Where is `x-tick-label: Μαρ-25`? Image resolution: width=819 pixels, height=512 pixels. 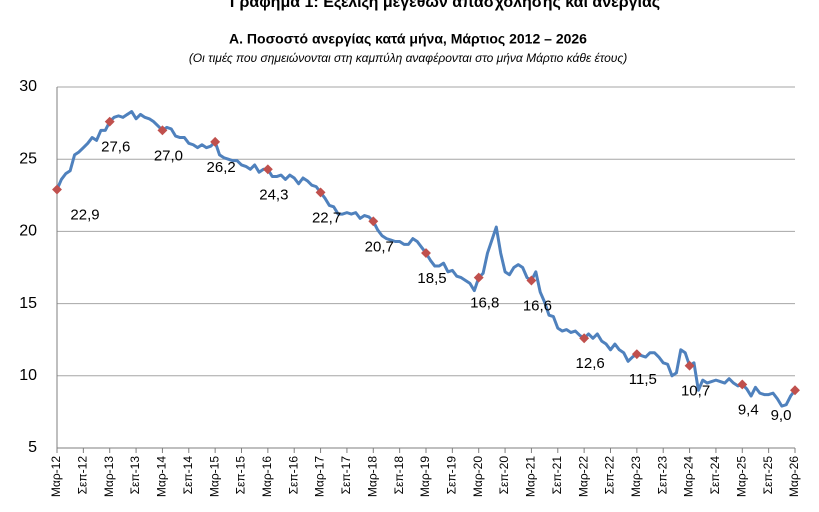
x-tick-label: Μαρ-25 is located at coordinates (741, 476).